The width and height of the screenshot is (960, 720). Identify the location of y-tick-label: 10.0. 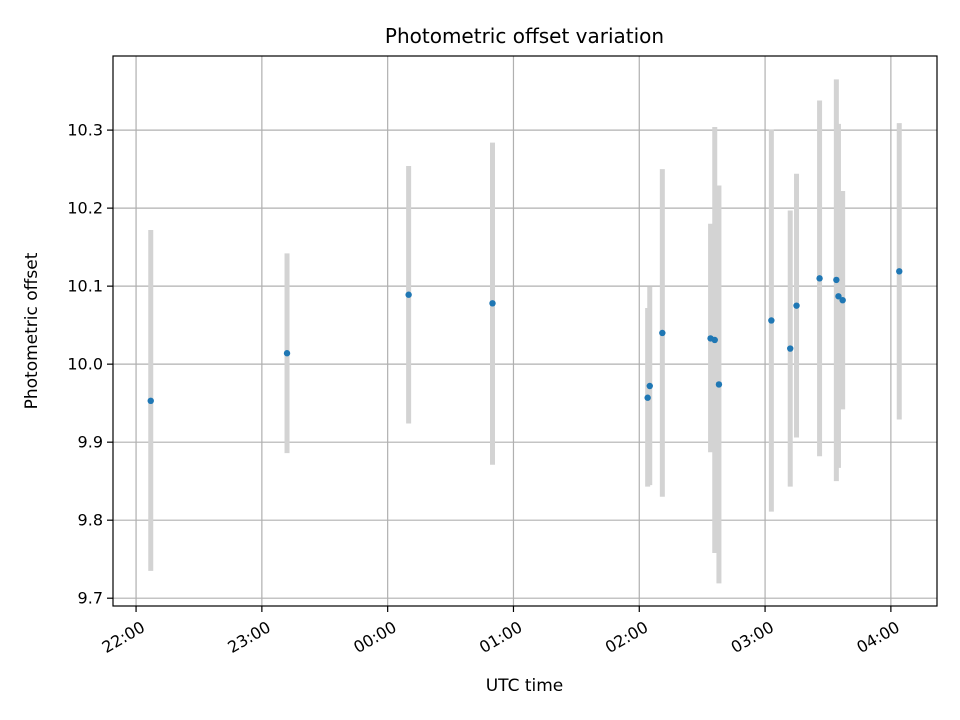
(85, 364).